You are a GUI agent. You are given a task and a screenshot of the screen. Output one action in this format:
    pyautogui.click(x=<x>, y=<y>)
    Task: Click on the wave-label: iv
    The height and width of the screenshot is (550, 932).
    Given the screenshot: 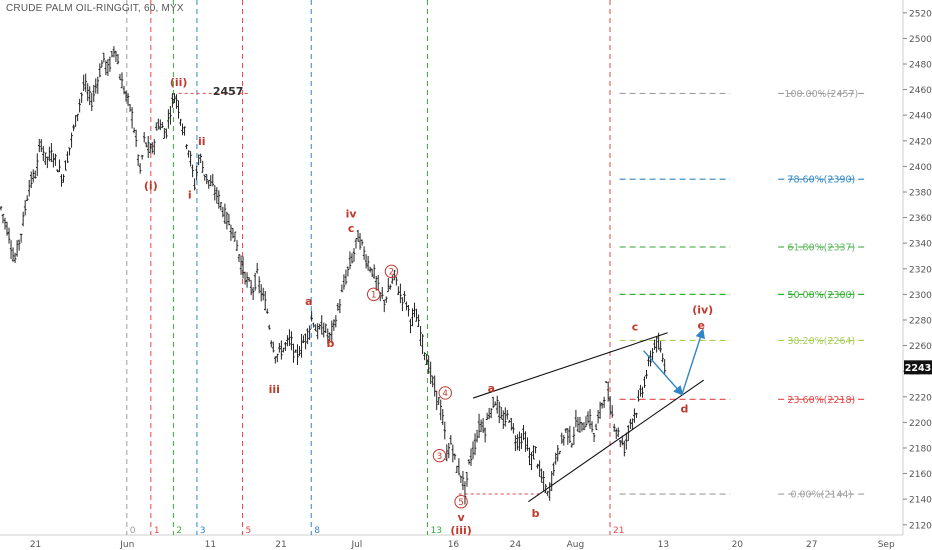 What is the action you would take?
    pyautogui.click(x=352, y=214)
    